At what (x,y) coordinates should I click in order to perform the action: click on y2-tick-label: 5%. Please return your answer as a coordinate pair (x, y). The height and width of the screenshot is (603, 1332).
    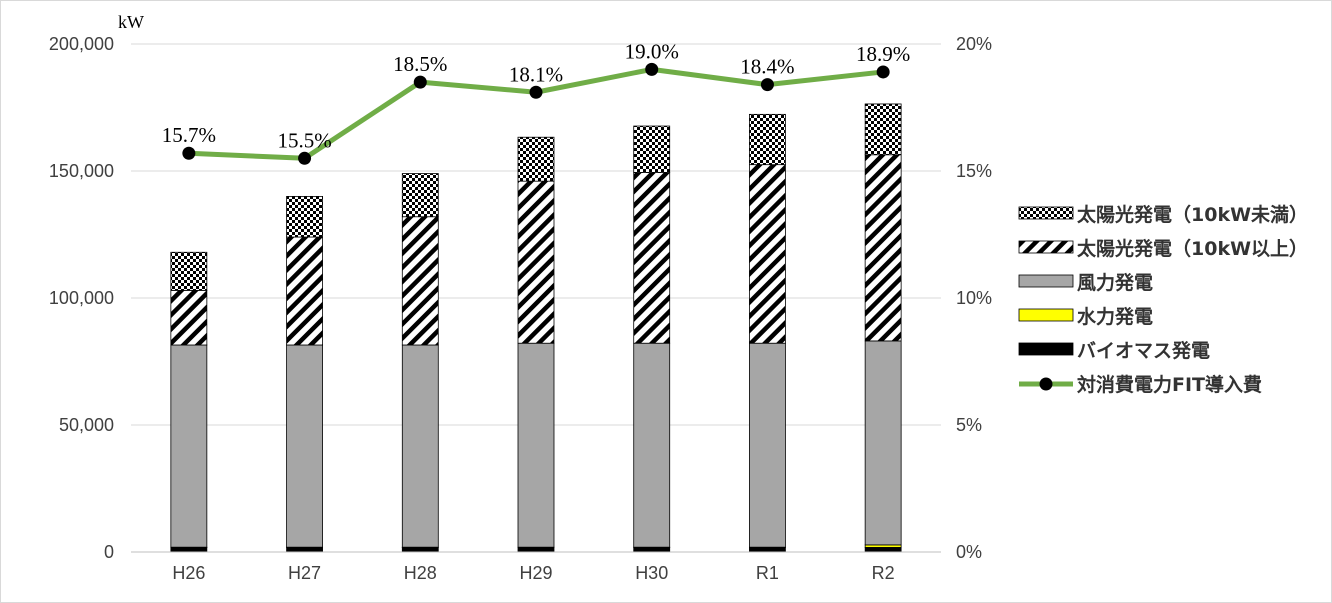
    Looking at the image, I should click on (969, 425).